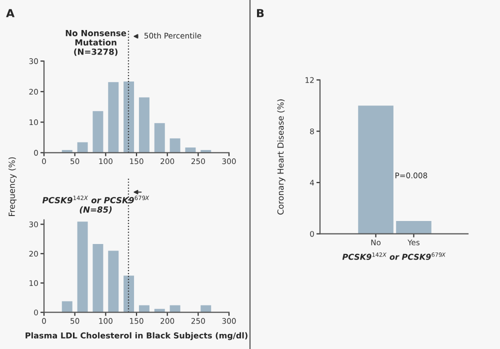 This screenshot has width=500, height=349. Describe the element at coordinates (12, 186) in the screenshot. I see `y-axis-title: Frequency (%)` at that location.